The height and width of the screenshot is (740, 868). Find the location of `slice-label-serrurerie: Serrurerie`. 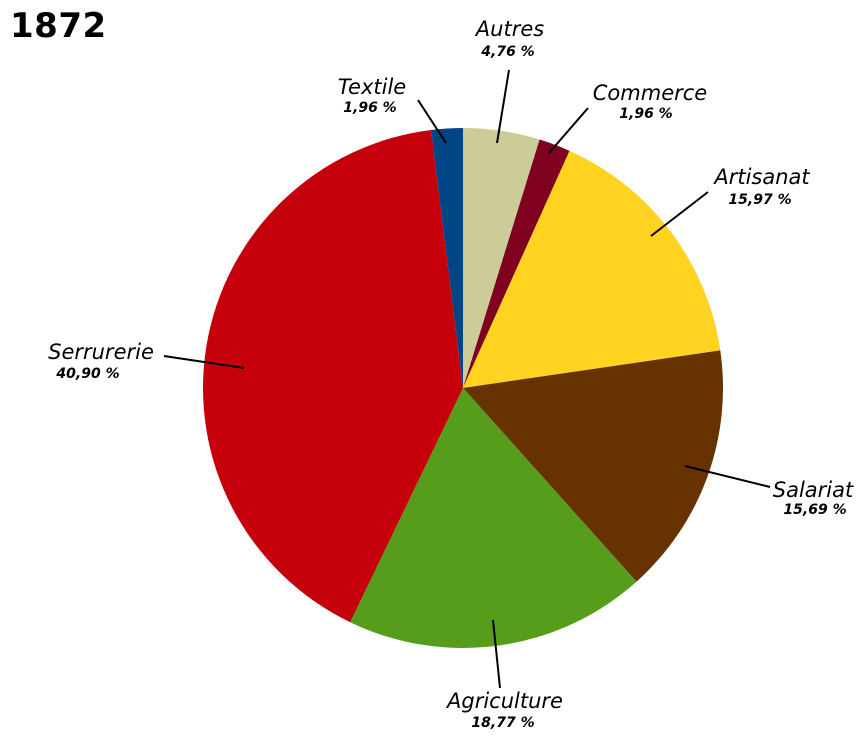

slice-label-serrurerie: Serrurerie is located at coordinates (101, 352).